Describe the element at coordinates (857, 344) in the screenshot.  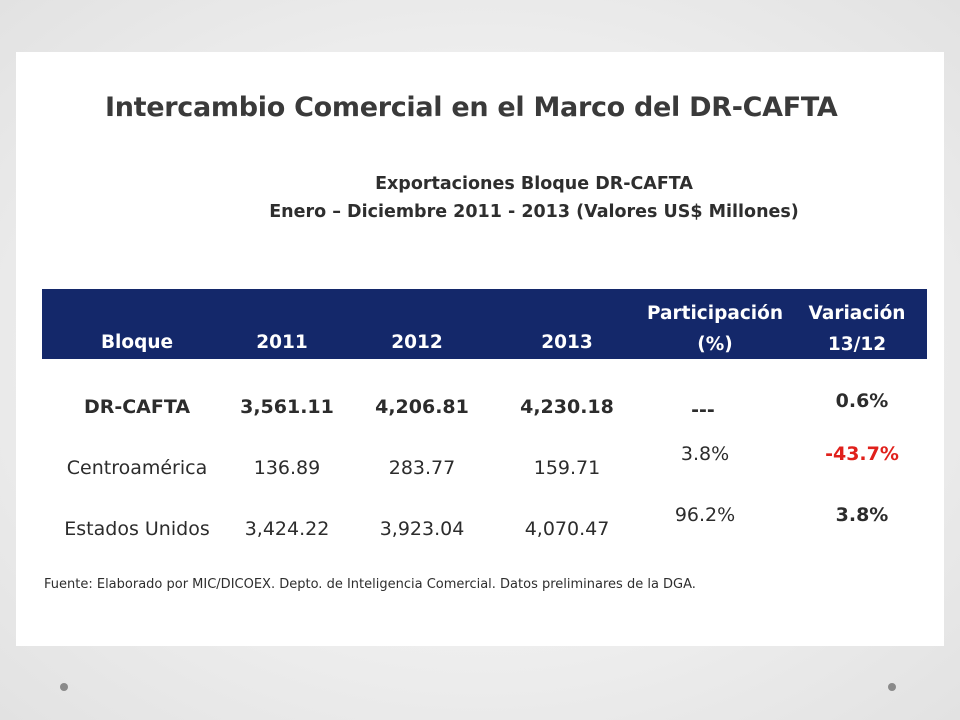
I see `header-variacion-line2: 13/12` at that location.